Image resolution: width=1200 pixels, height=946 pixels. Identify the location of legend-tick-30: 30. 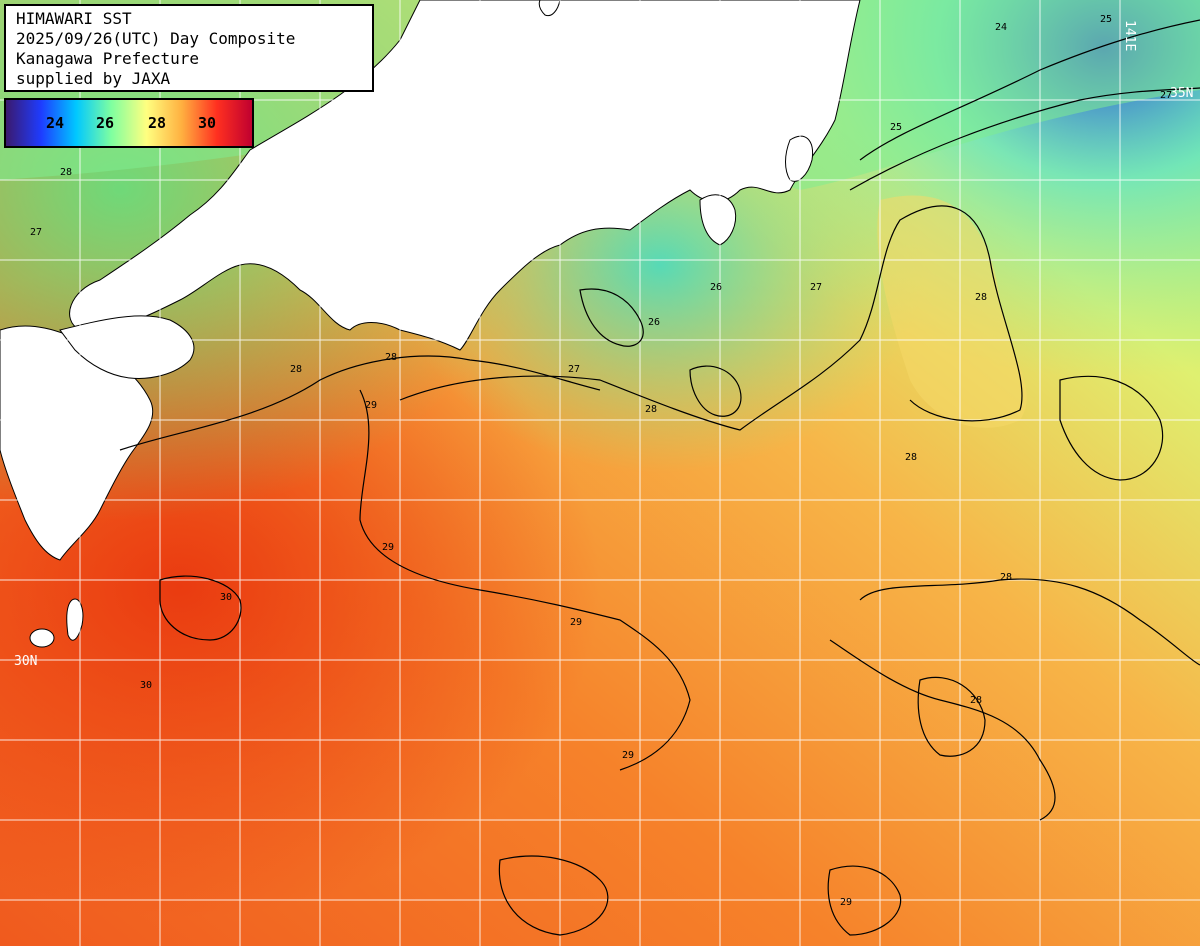
(207, 123).